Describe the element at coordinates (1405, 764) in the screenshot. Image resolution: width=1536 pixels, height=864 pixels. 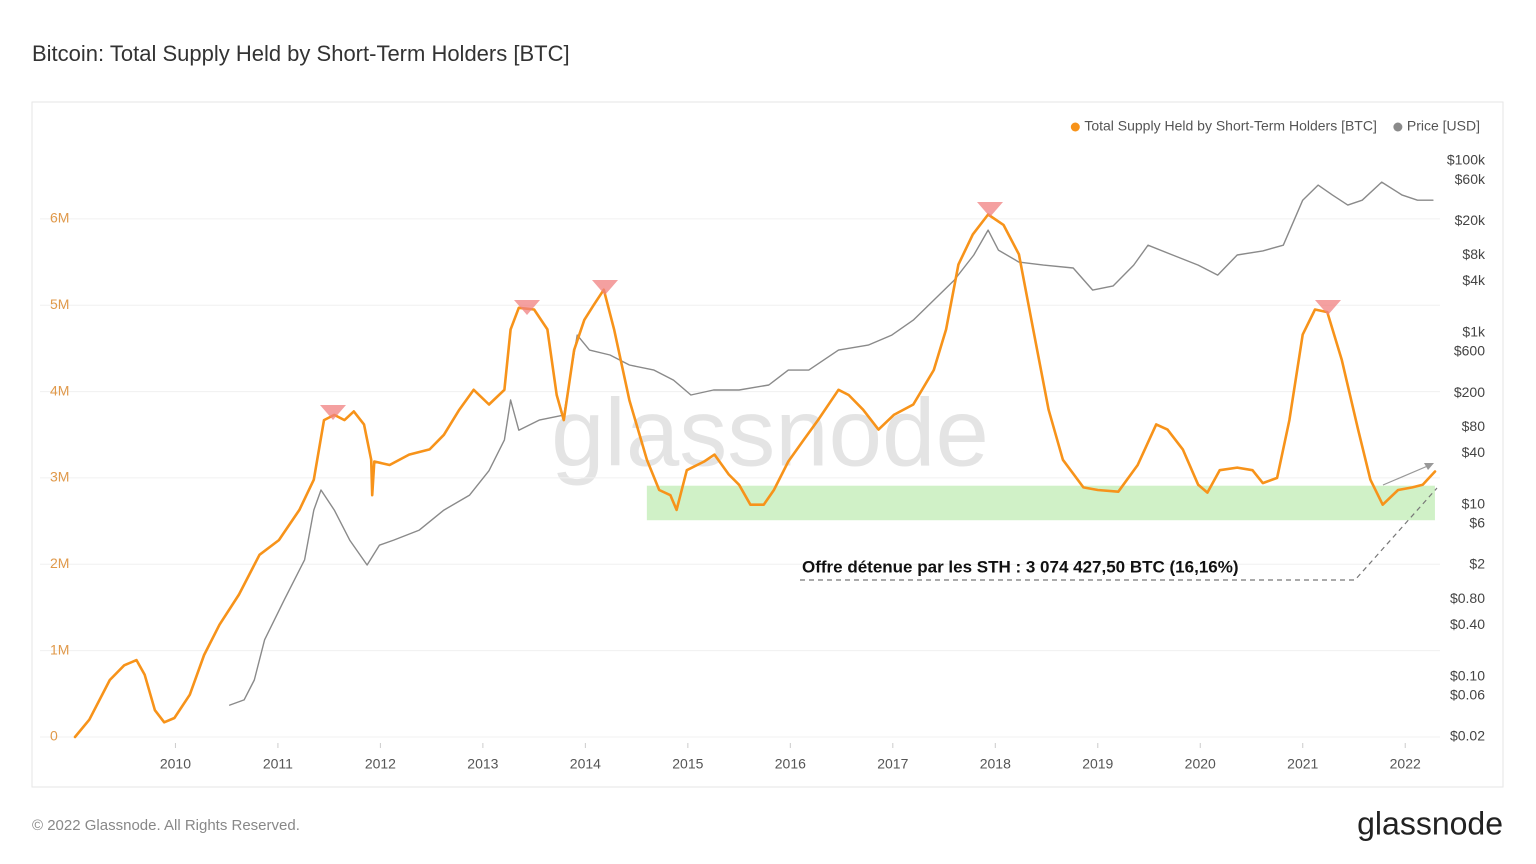
I see `x-tick-label: 2022` at that location.